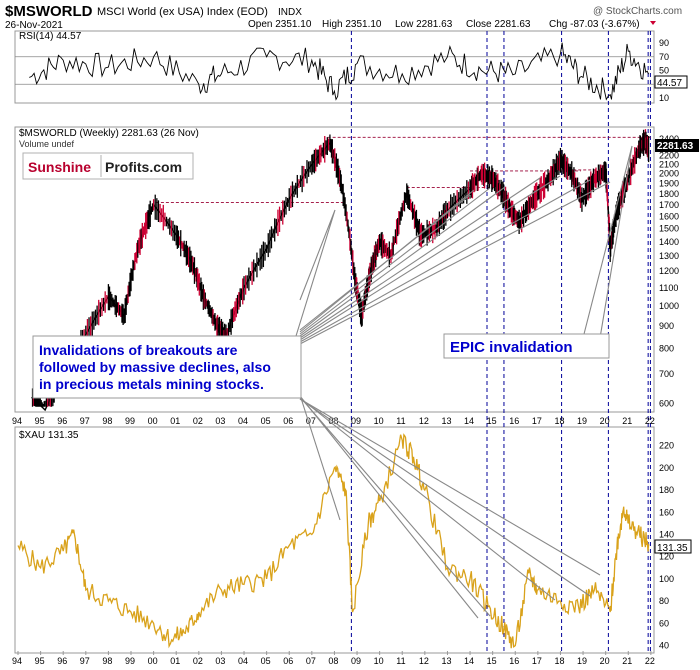 Image resolution: width=700 pixels, height=670 pixels. What do you see at coordinates (669, 164) in the screenshot?
I see `price-tick-label: 2100` at bounding box center [669, 164].